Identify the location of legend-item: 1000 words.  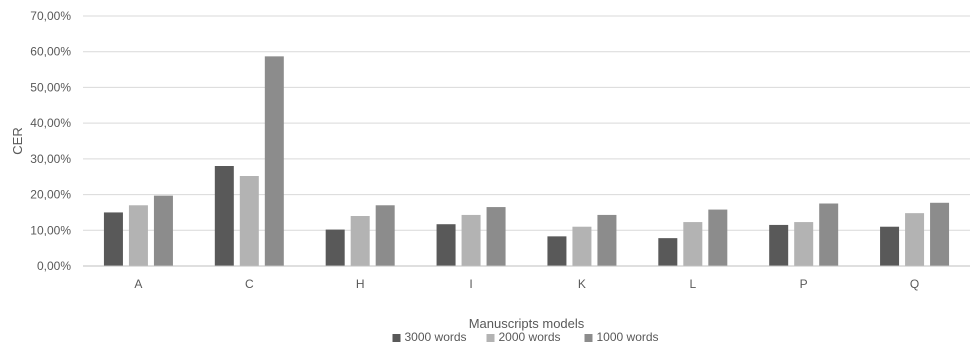
(621, 337).